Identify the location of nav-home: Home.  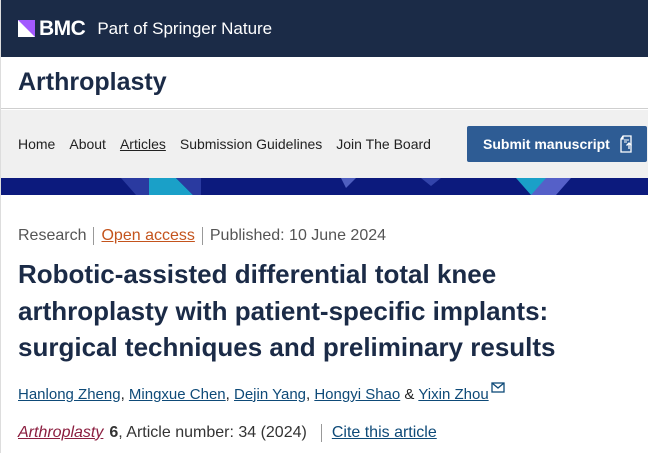
(37, 144).